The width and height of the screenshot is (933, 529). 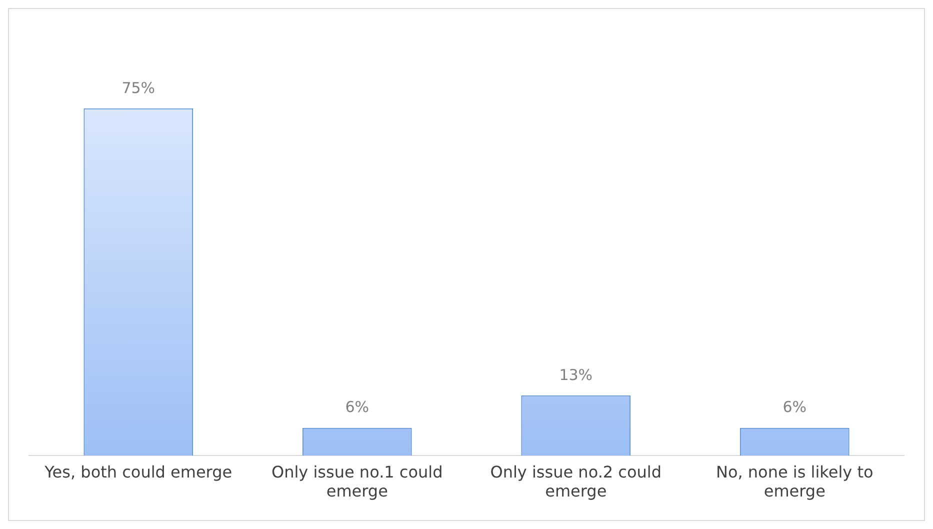 I want to click on x-tick-label: Yes, both could emerge, so click(x=138, y=472).